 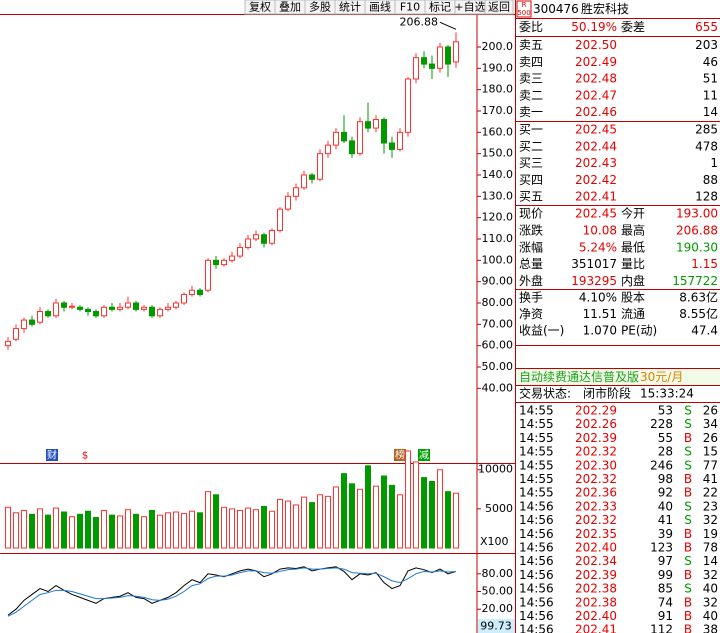 I want to click on toolbar-button, so click(x=499, y=7).